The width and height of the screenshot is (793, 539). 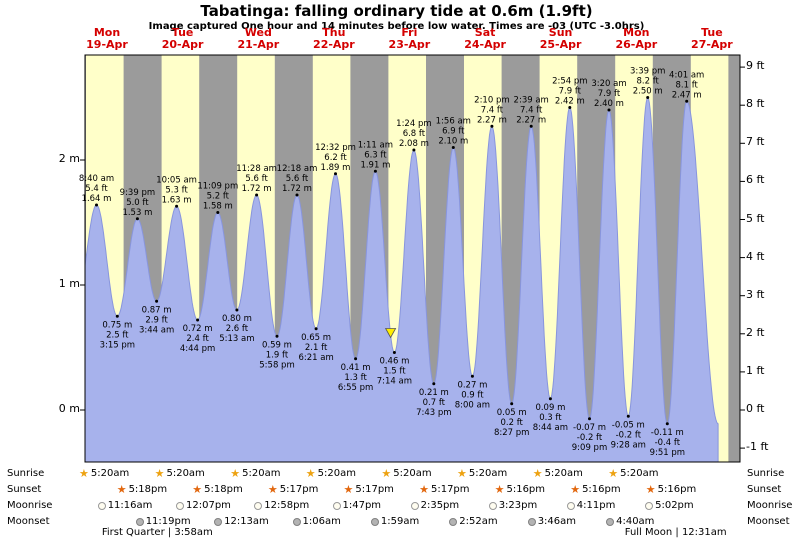 I want to click on annotation-line: 1.58 m, so click(x=218, y=207).